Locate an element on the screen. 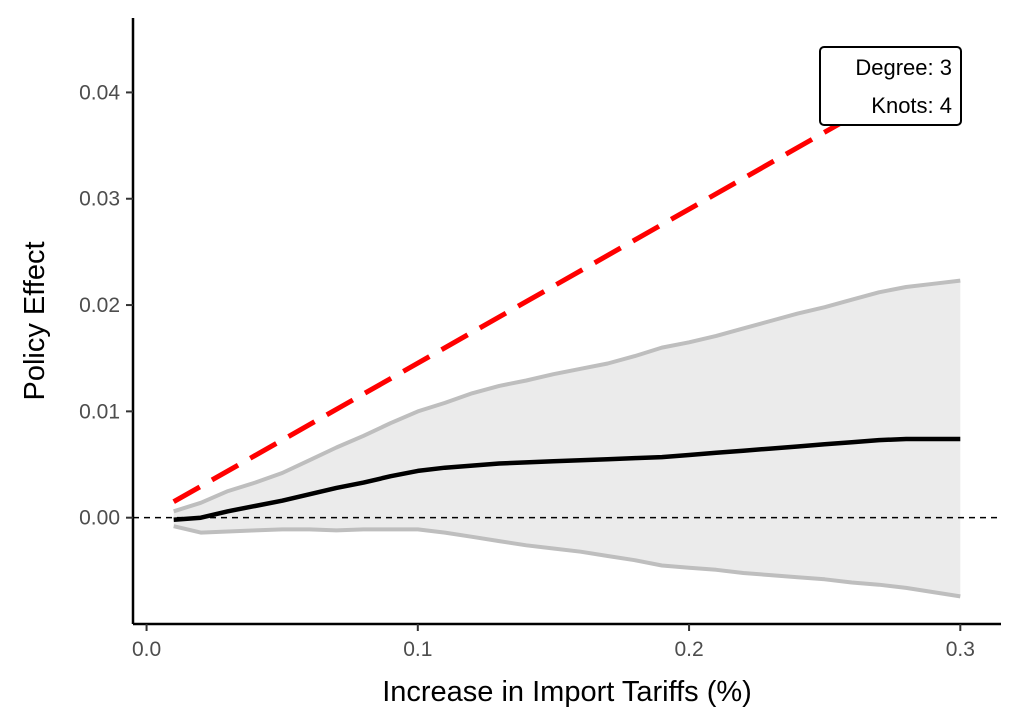 The image size is (1019, 728). y-tick-label: 0.02 is located at coordinates (99, 305).